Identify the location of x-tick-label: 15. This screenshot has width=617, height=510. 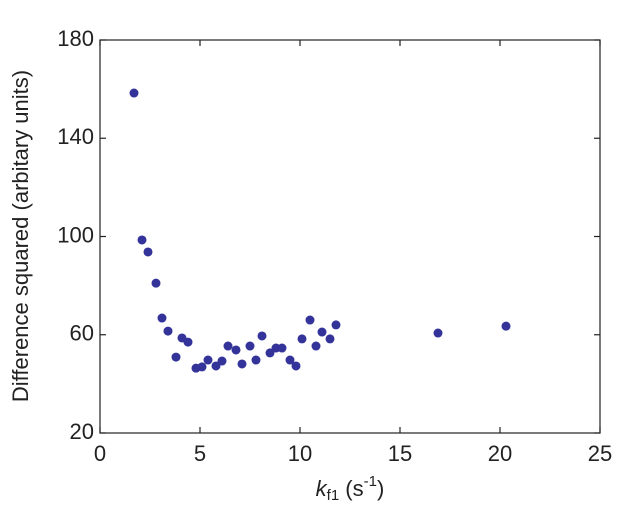
(400, 453).